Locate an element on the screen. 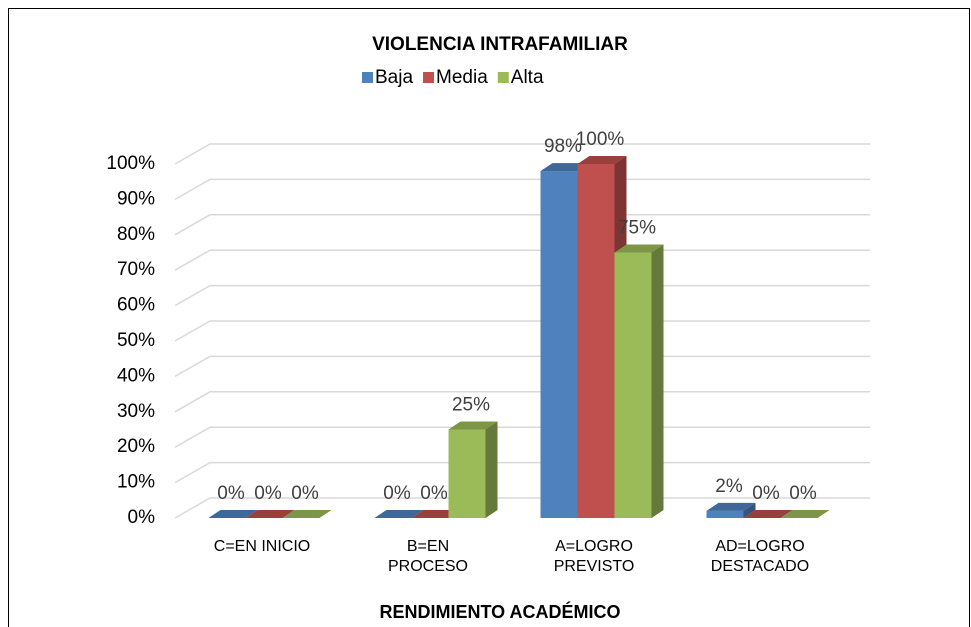  data-label: 98% is located at coordinates (563, 146).